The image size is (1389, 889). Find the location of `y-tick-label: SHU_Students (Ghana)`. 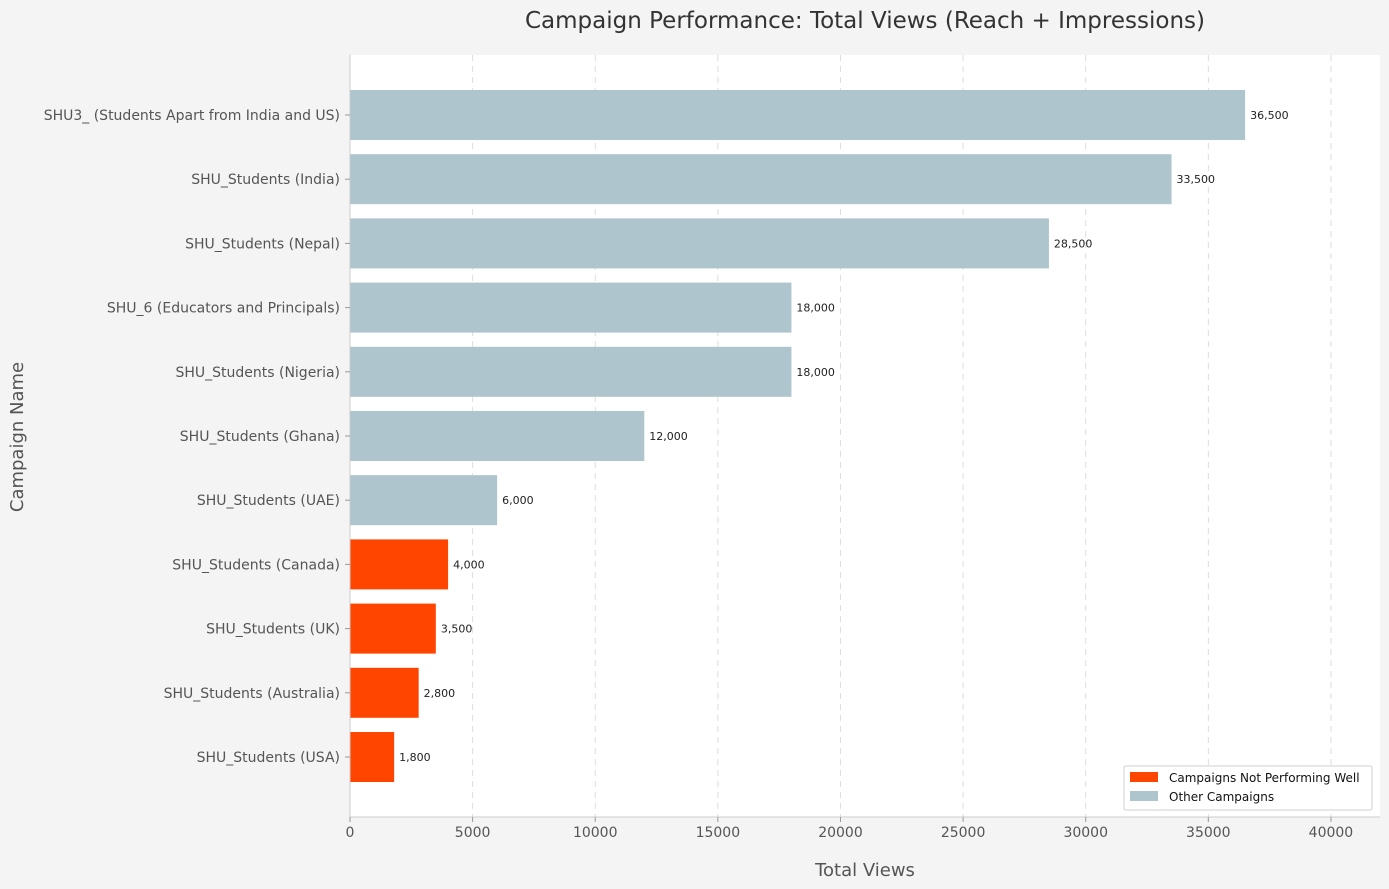

y-tick-label: SHU_Students (Ghana) is located at coordinates (260, 437).